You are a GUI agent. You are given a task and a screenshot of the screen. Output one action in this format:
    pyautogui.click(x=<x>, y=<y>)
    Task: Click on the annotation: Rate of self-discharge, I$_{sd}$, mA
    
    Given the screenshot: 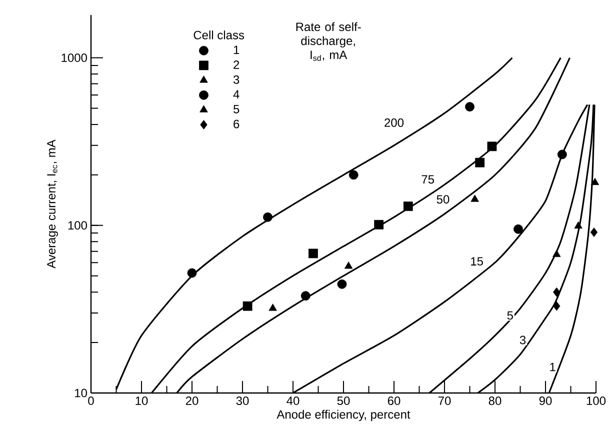 What is the action you would take?
    pyautogui.click(x=328, y=41)
    